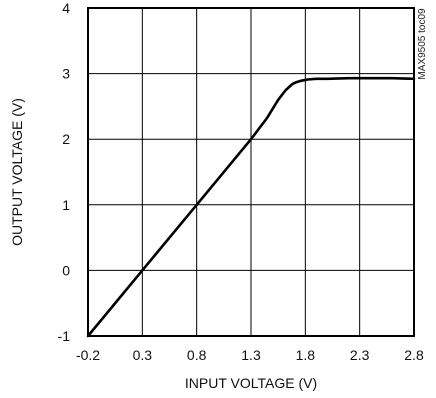  Describe the element at coordinates (64, 336) in the screenshot. I see `y-tick-label: -1` at that location.